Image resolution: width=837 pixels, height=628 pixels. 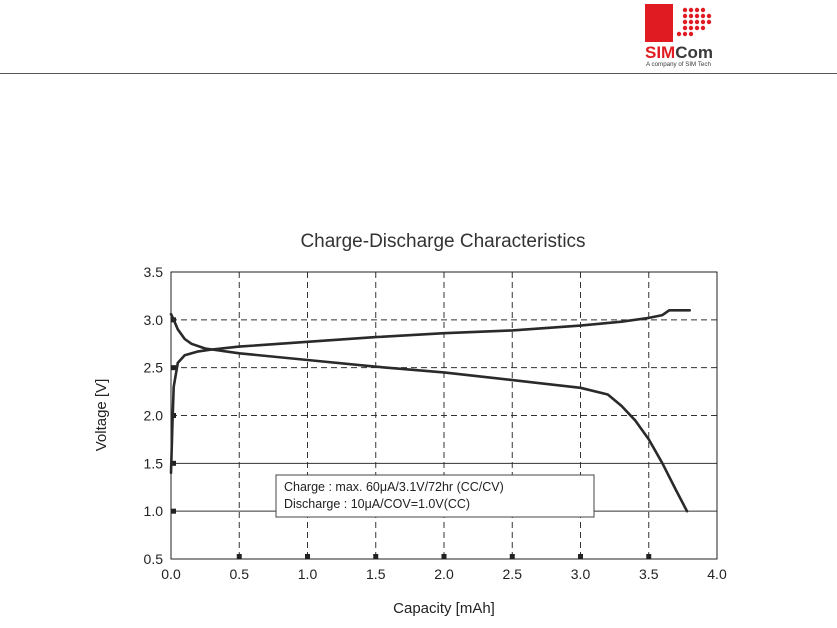 I want to click on x-tick-label: 2.0, so click(x=444, y=574).